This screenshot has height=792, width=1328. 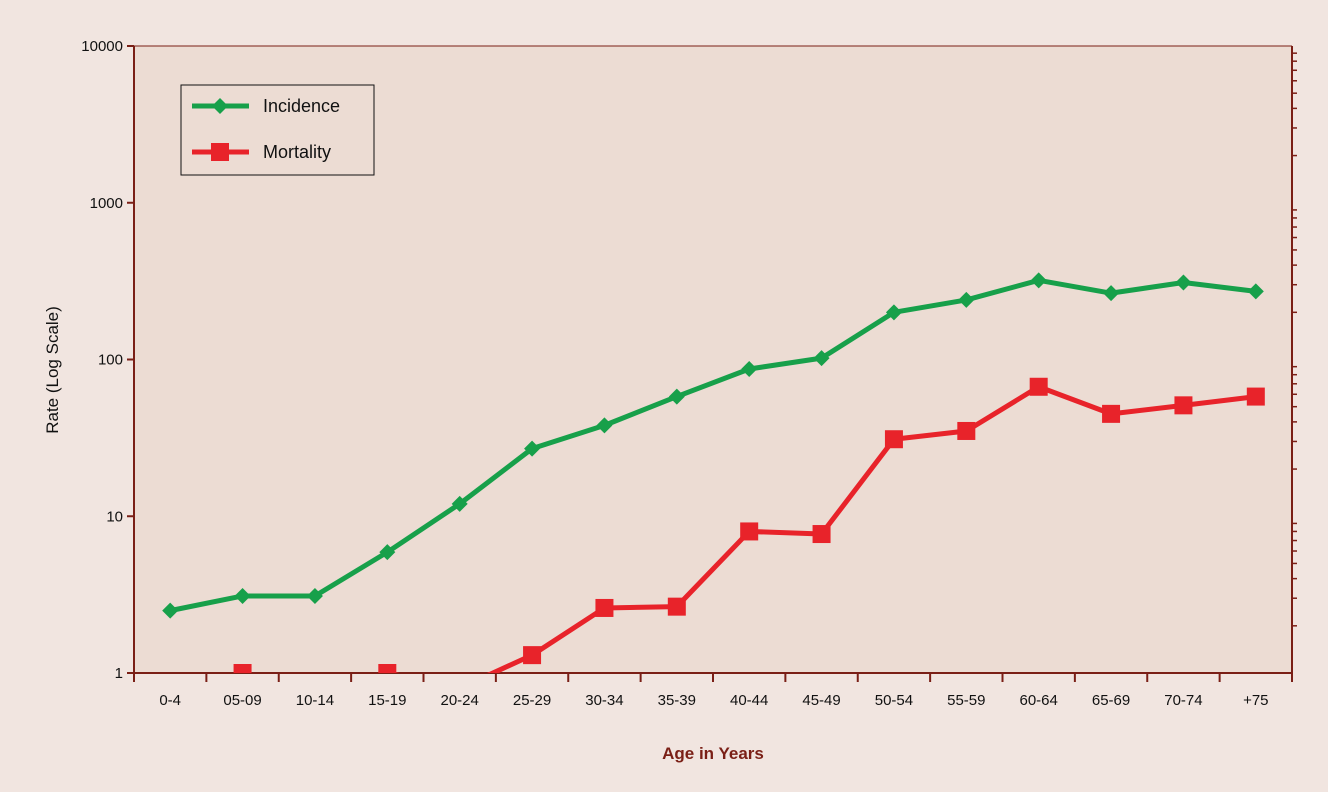 I want to click on x-tick-label: 10-14, so click(x=315, y=700).